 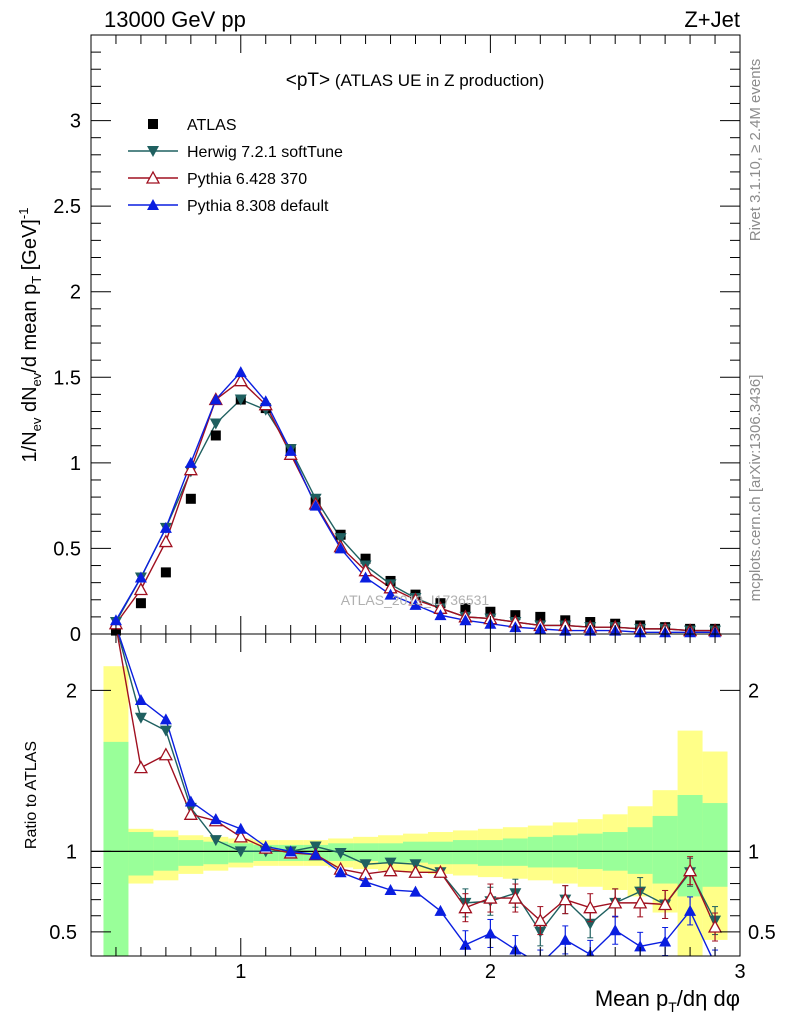 What do you see at coordinates (739, 972) in the screenshot?
I see `x-tick-label: 3` at bounding box center [739, 972].